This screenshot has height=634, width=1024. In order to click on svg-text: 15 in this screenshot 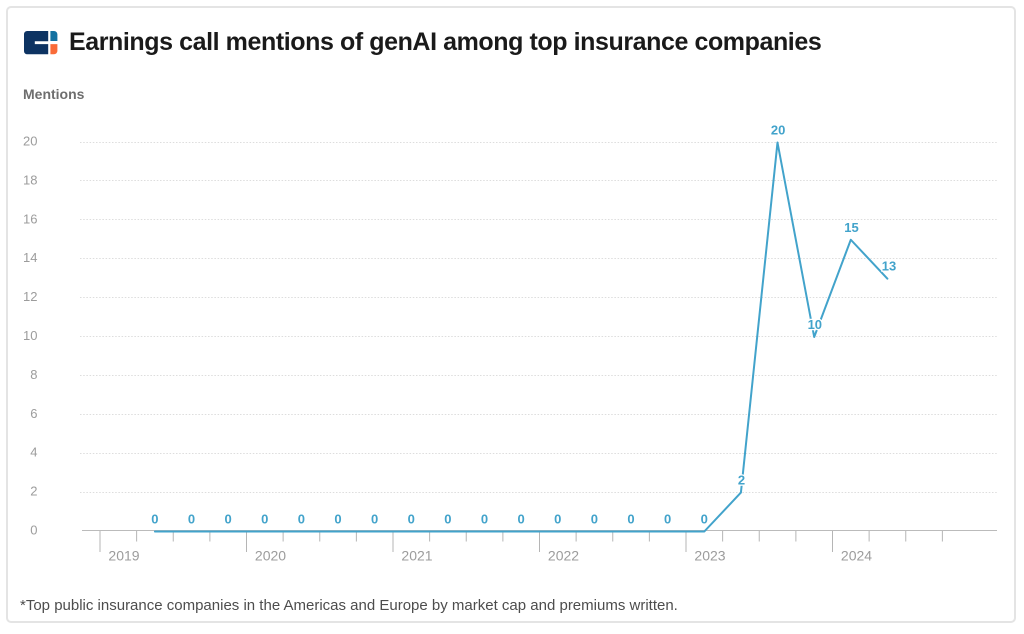, I will do `click(851, 227)`.